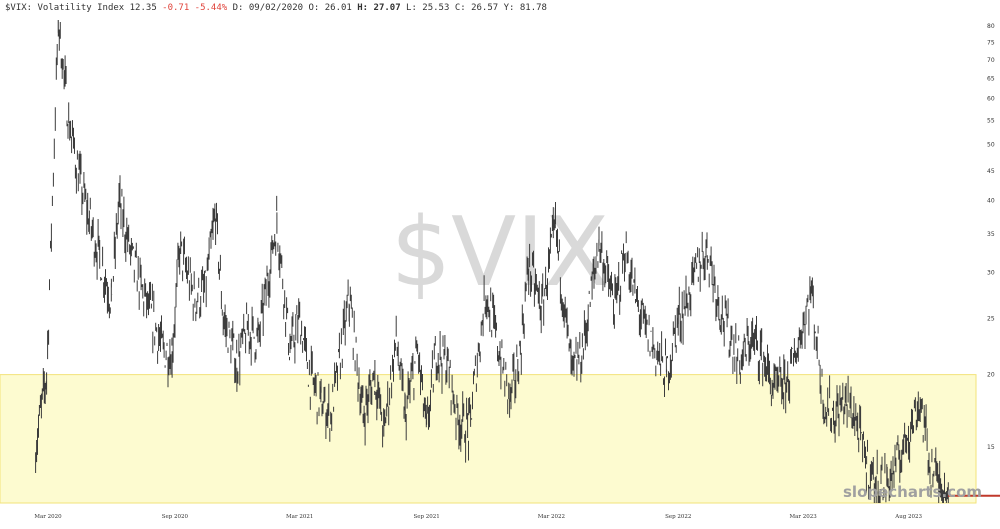 This screenshot has height=529, width=1000. I want to click on high-label: H:, so click(363, 8).